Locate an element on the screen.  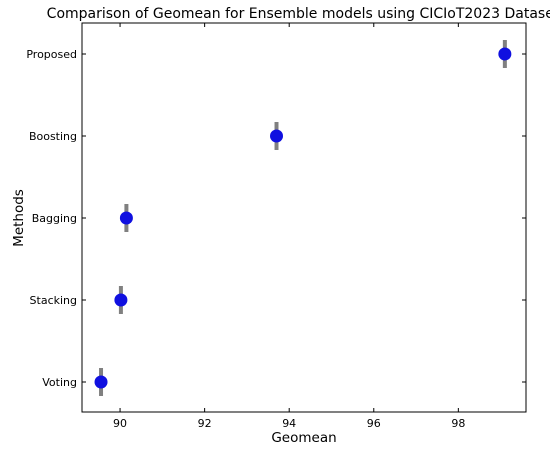
data-point-stacking is located at coordinates (121, 300).